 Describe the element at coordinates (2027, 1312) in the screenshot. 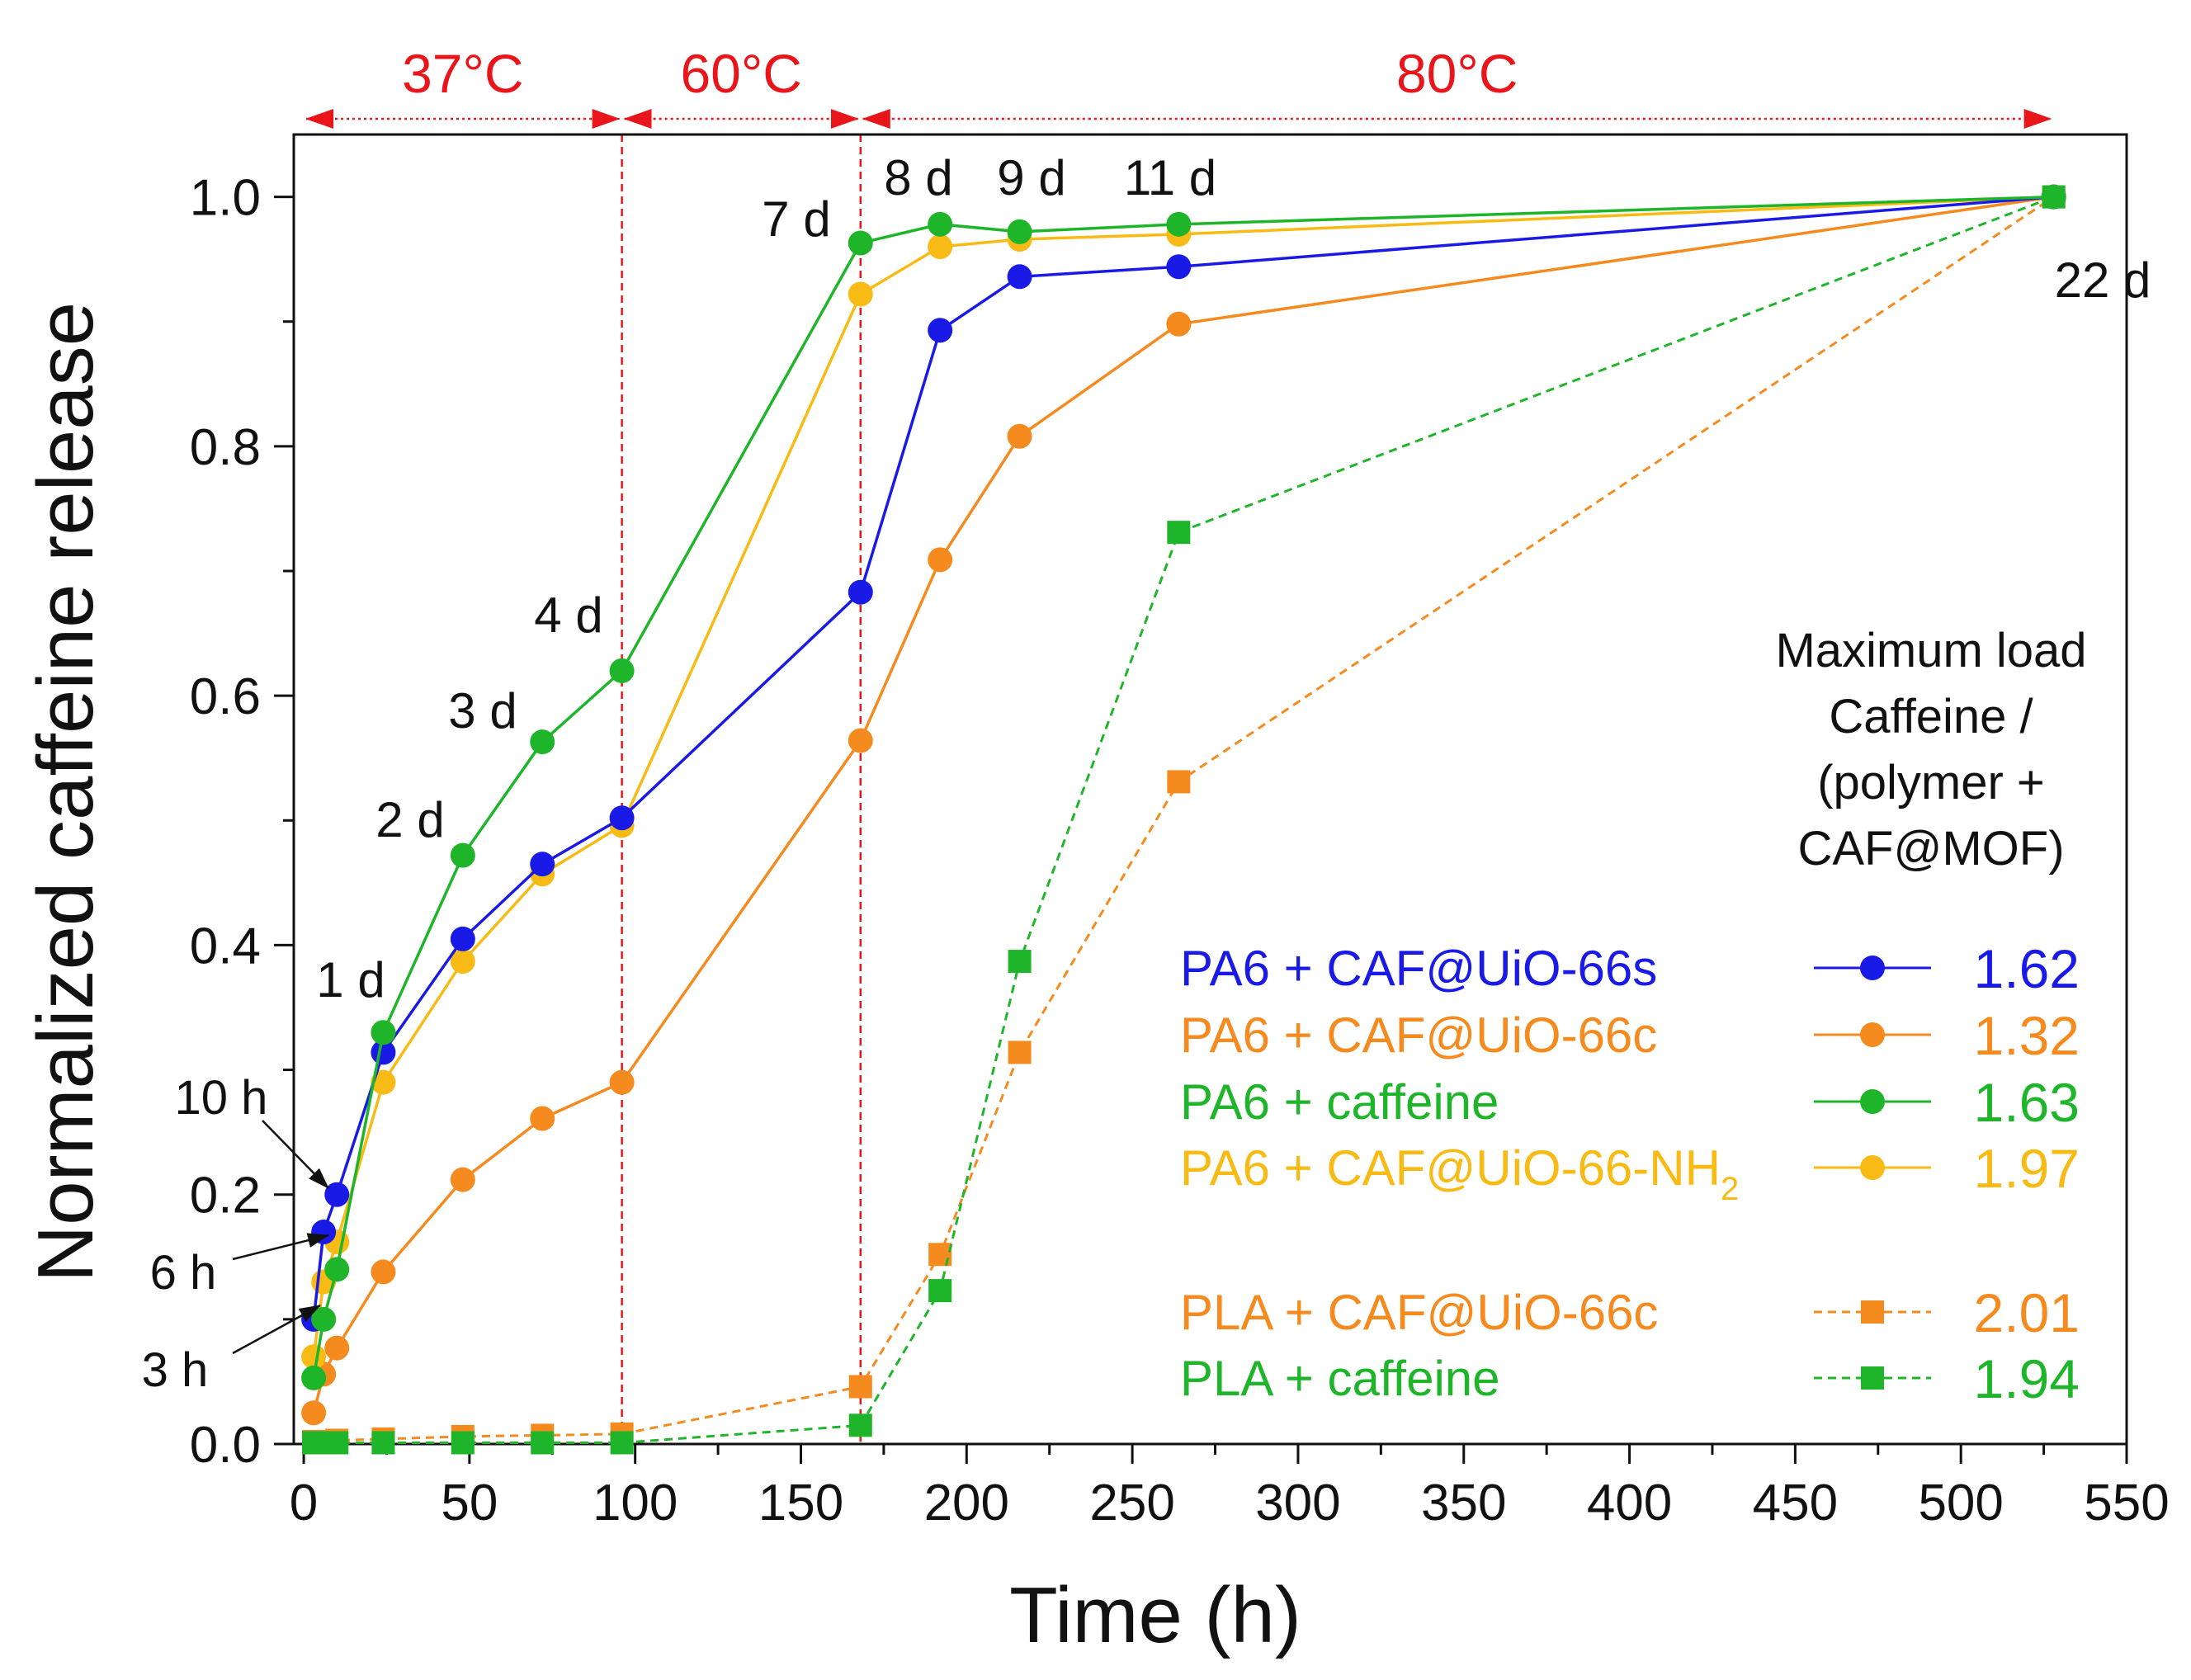

I see `legend-value: 2.01` at that location.